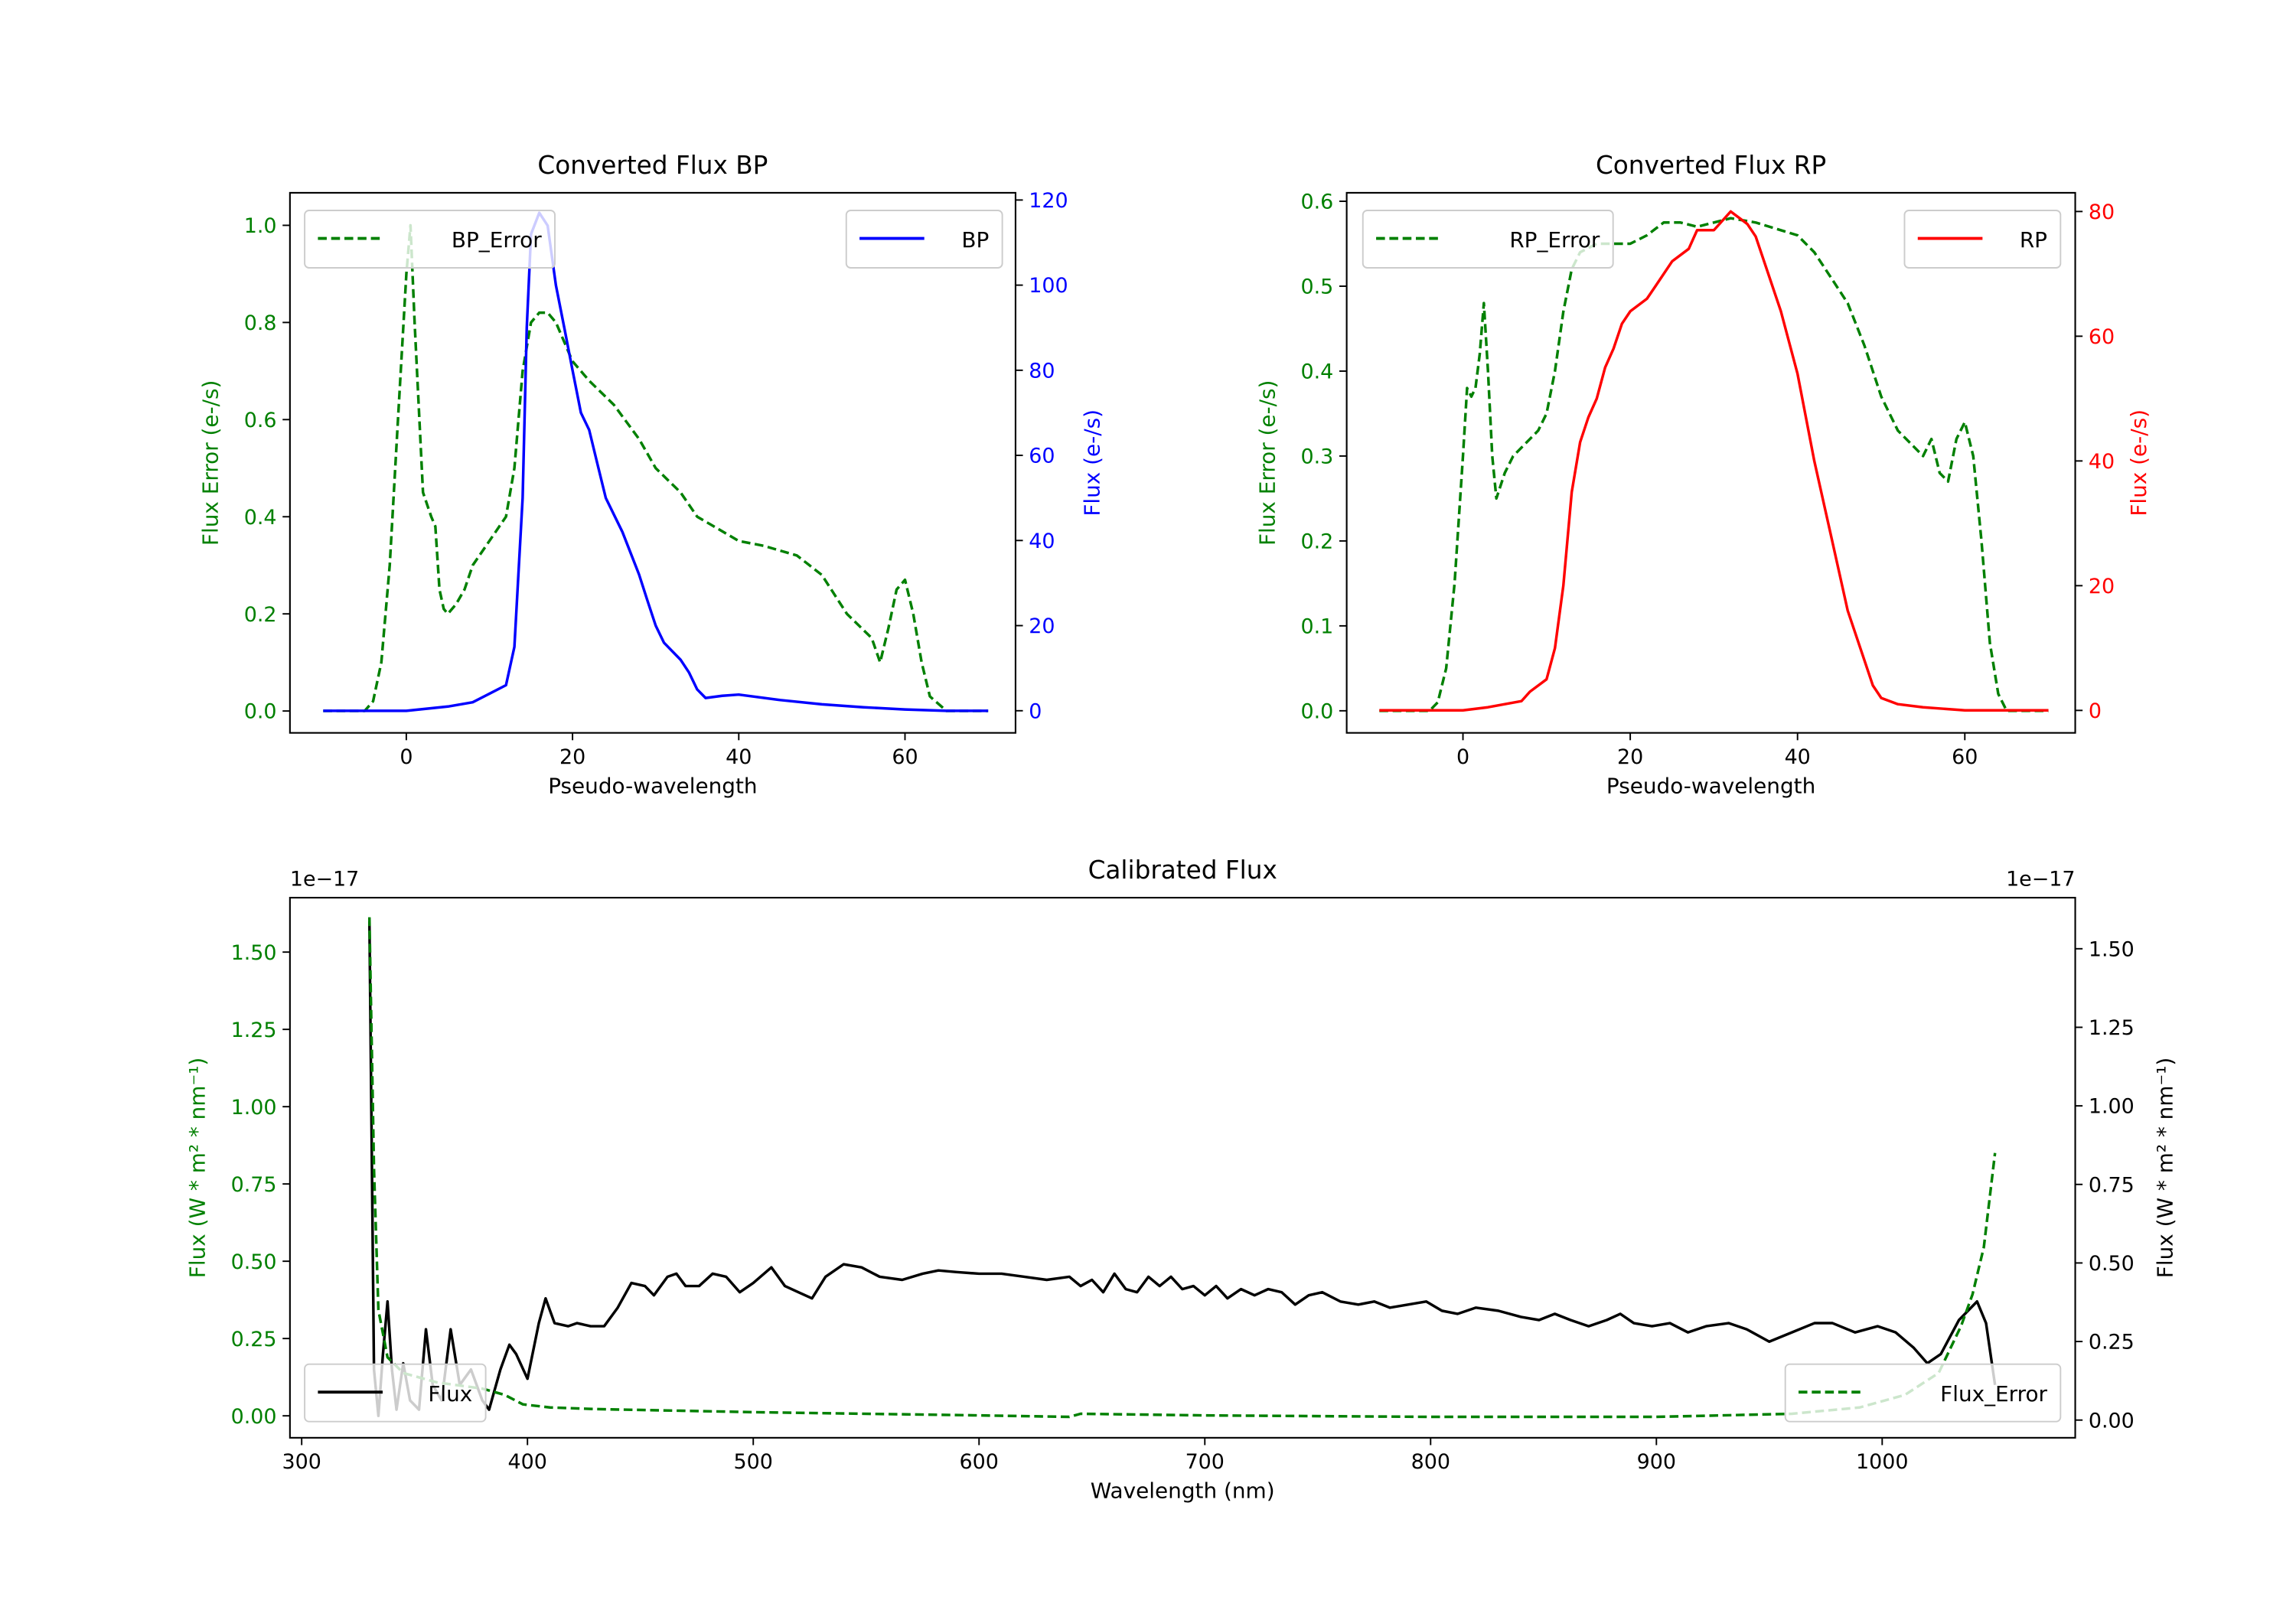  What do you see at coordinates (1430, 1462) in the screenshot?
I see `x-tick-label: 800` at bounding box center [1430, 1462].